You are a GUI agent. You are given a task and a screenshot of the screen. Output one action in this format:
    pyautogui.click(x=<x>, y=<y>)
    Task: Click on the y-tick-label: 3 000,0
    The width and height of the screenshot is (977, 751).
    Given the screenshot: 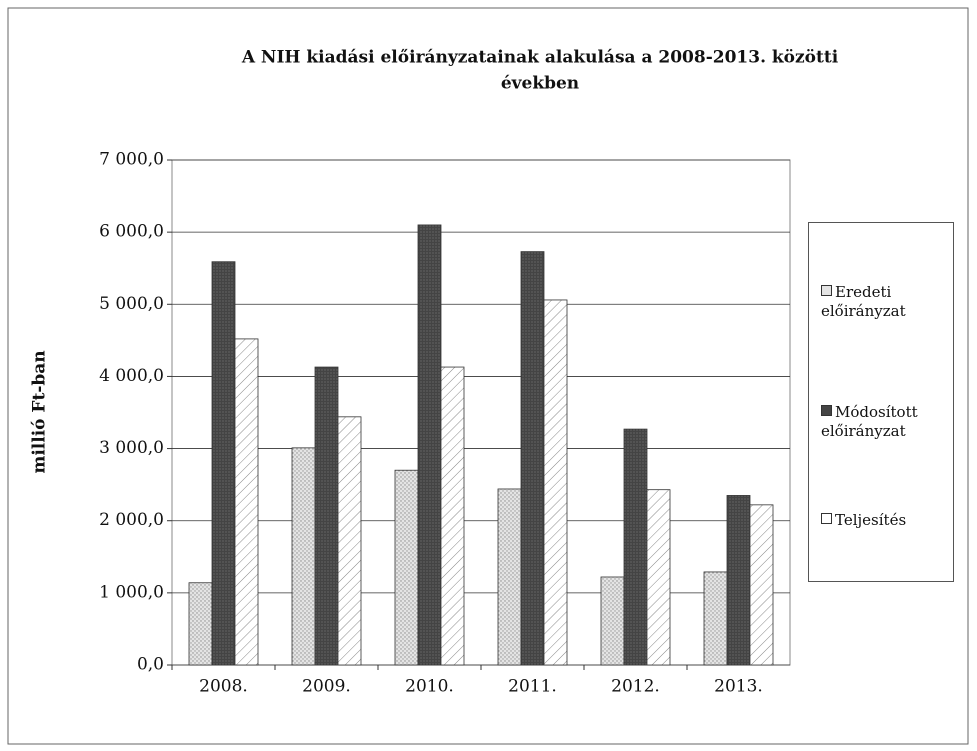 What is the action you would take?
    pyautogui.click(x=131, y=448)
    